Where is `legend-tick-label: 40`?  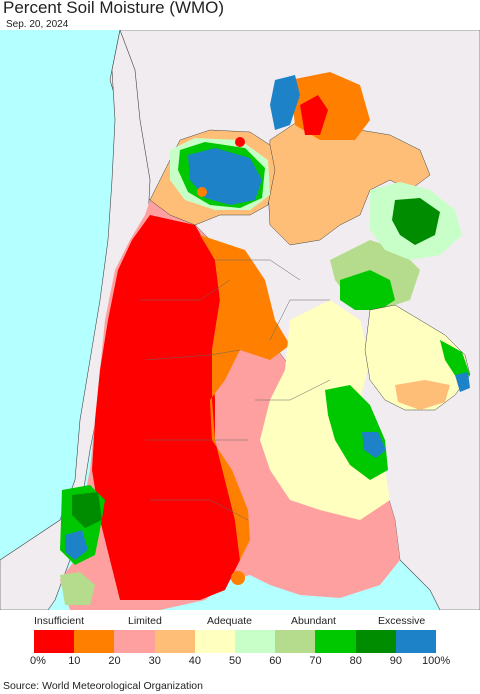 legend-tick-label: 40 is located at coordinates (195, 661).